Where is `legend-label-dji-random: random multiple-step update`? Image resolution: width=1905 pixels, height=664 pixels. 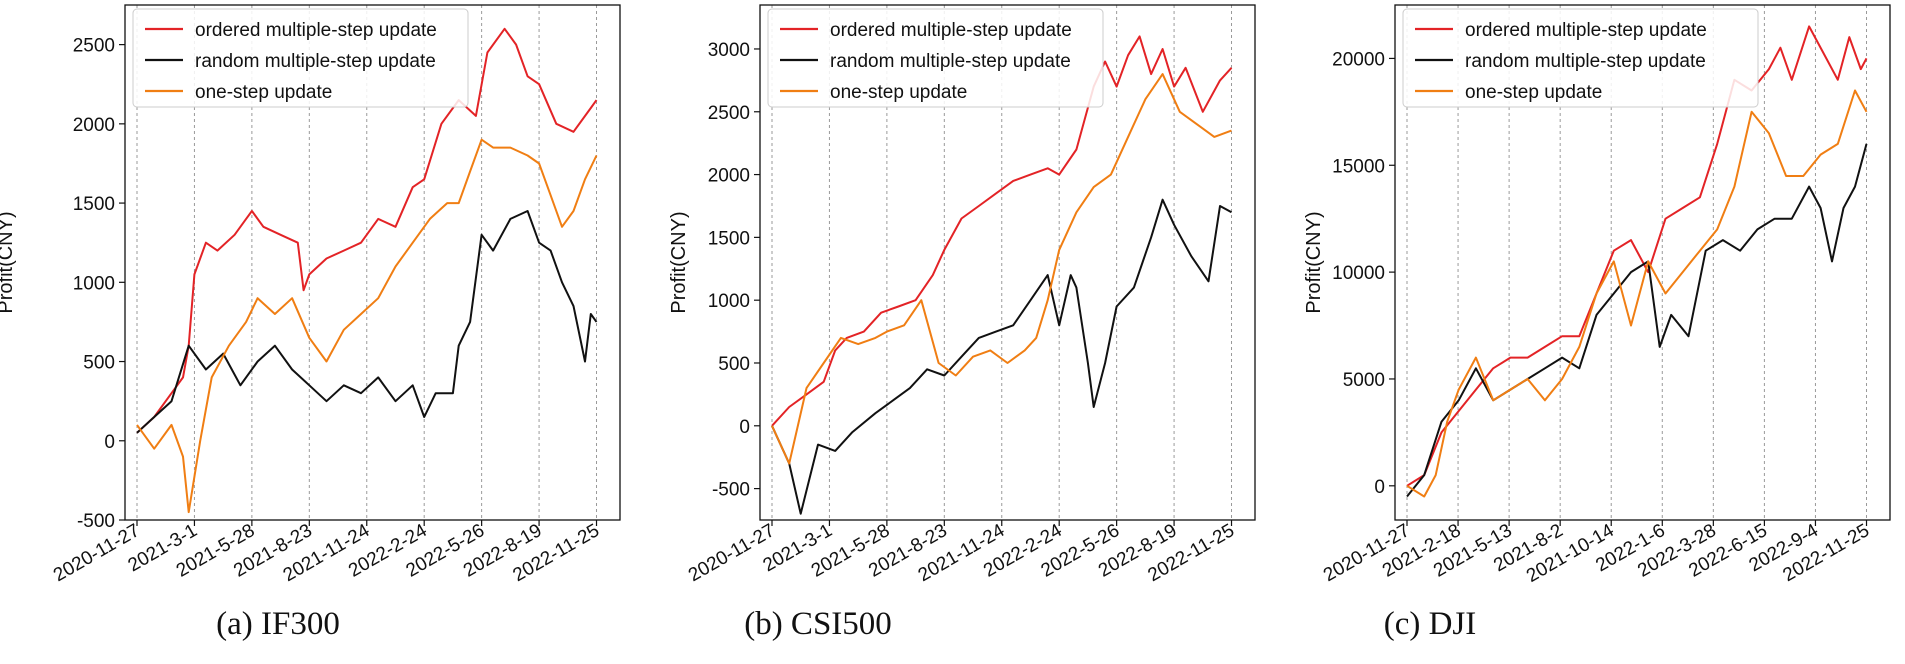 legend-label-dji-random: random multiple-step update is located at coordinates (1585, 61).